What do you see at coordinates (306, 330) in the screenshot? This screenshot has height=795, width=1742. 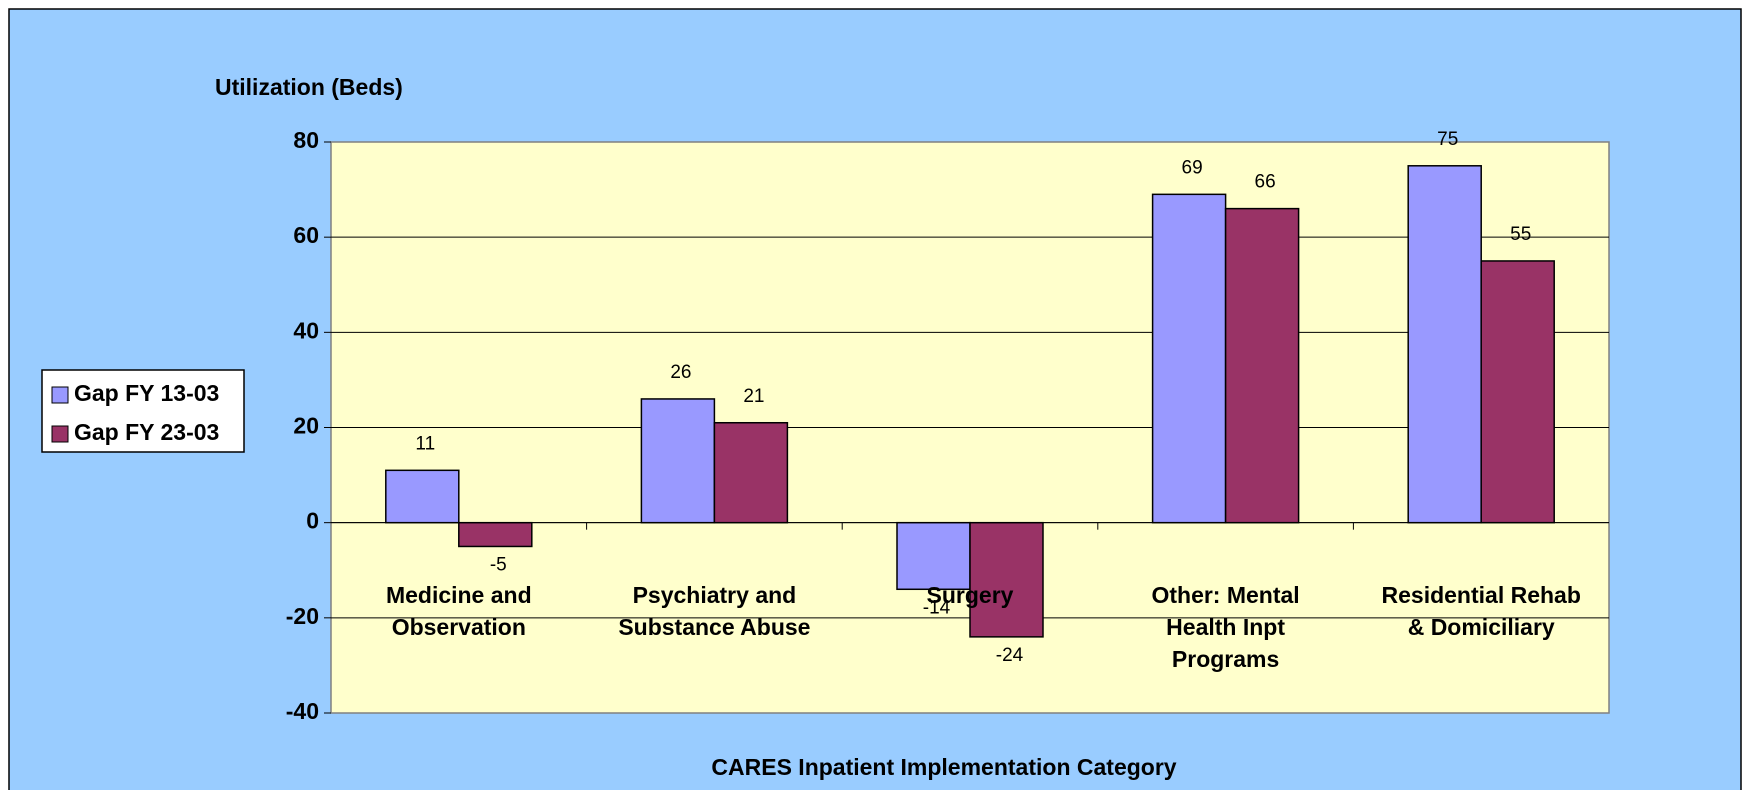 I see `y-tick-label: 40` at bounding box center [306, 330].